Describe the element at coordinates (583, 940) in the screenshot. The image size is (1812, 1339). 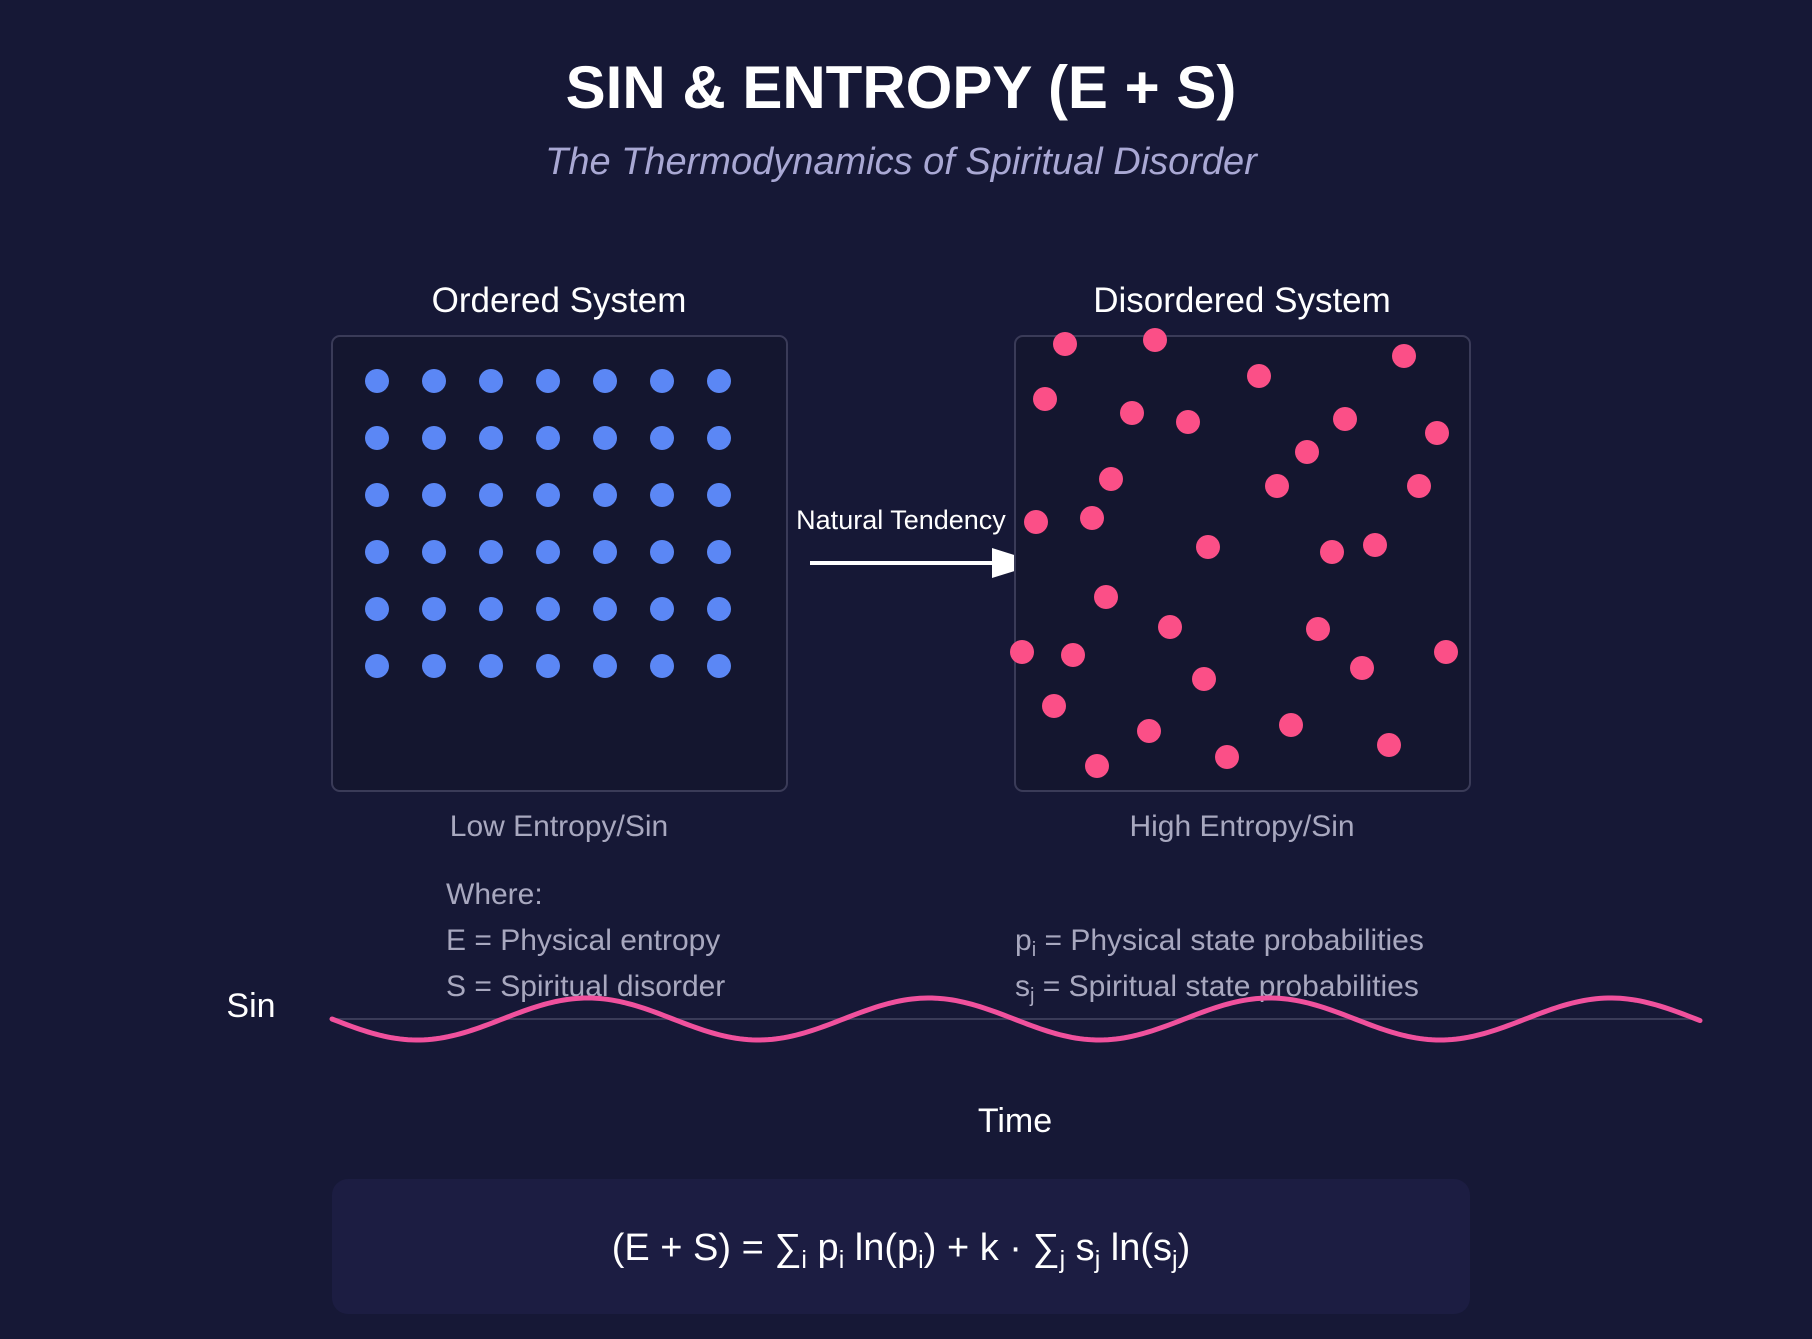
I see `legend-e-definition: E = Physical entropy` at that location.